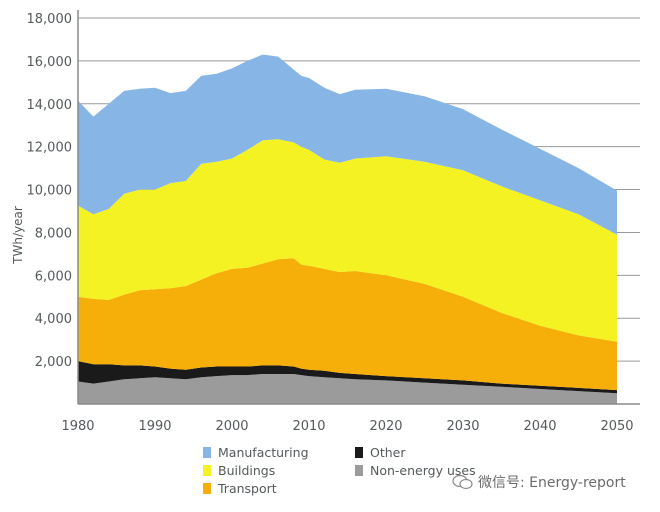  Describe the element at coordinates (385, 426) in the screenshot. I see `x-tick-label: 2020` at that location.